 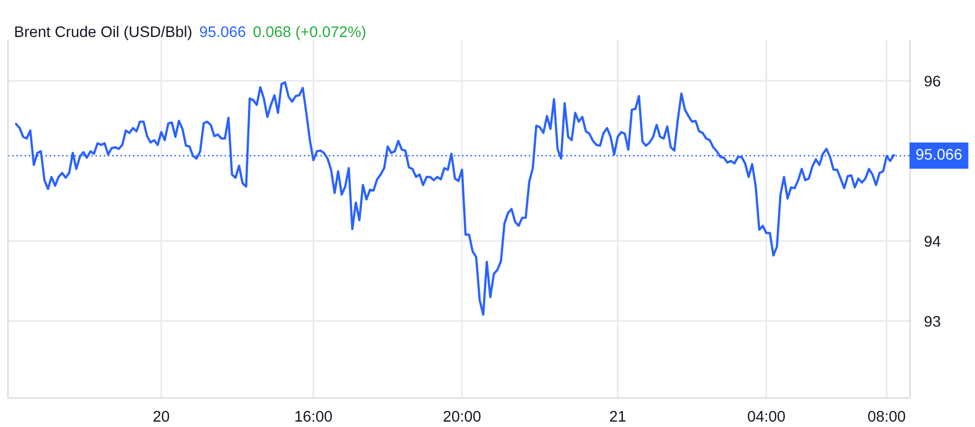 What do you see at coordinates (313, 416) in the screenshot?
I see `x-tick-label: 16:00` at bounding box center [313, 416].